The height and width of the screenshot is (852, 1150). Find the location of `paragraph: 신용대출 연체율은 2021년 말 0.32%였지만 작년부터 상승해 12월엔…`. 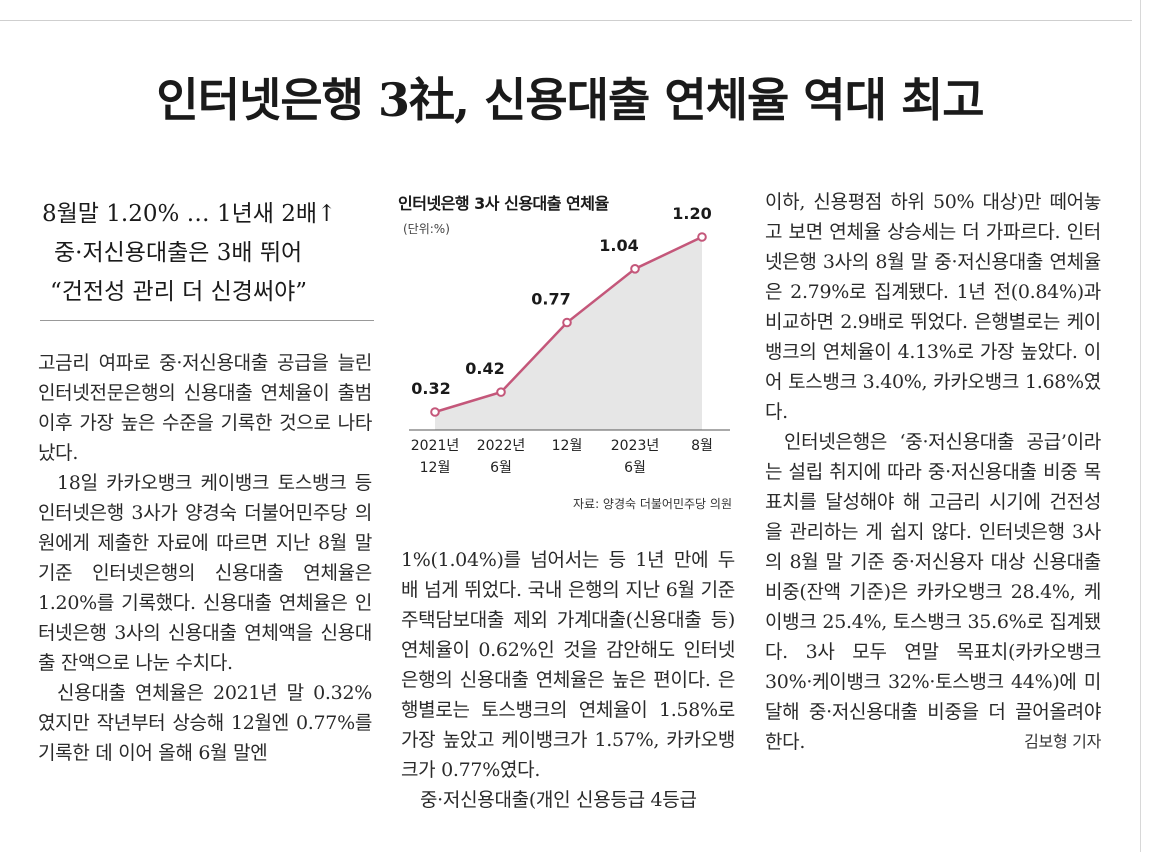

paragraph: 신용대출 연체율은 2021년 말 0.32%였지만 작년부터 상승해 12월엔… is located at coordinates (205, 723).